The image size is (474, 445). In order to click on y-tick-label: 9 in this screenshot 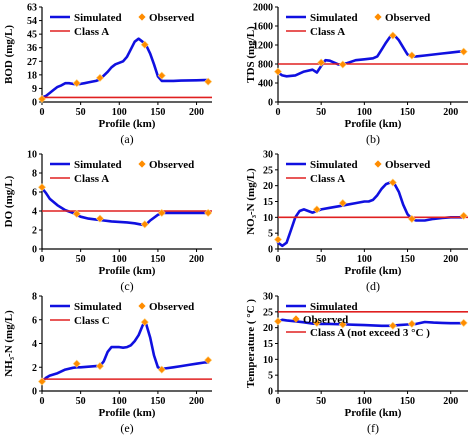, I will do `click(34, 89)`.